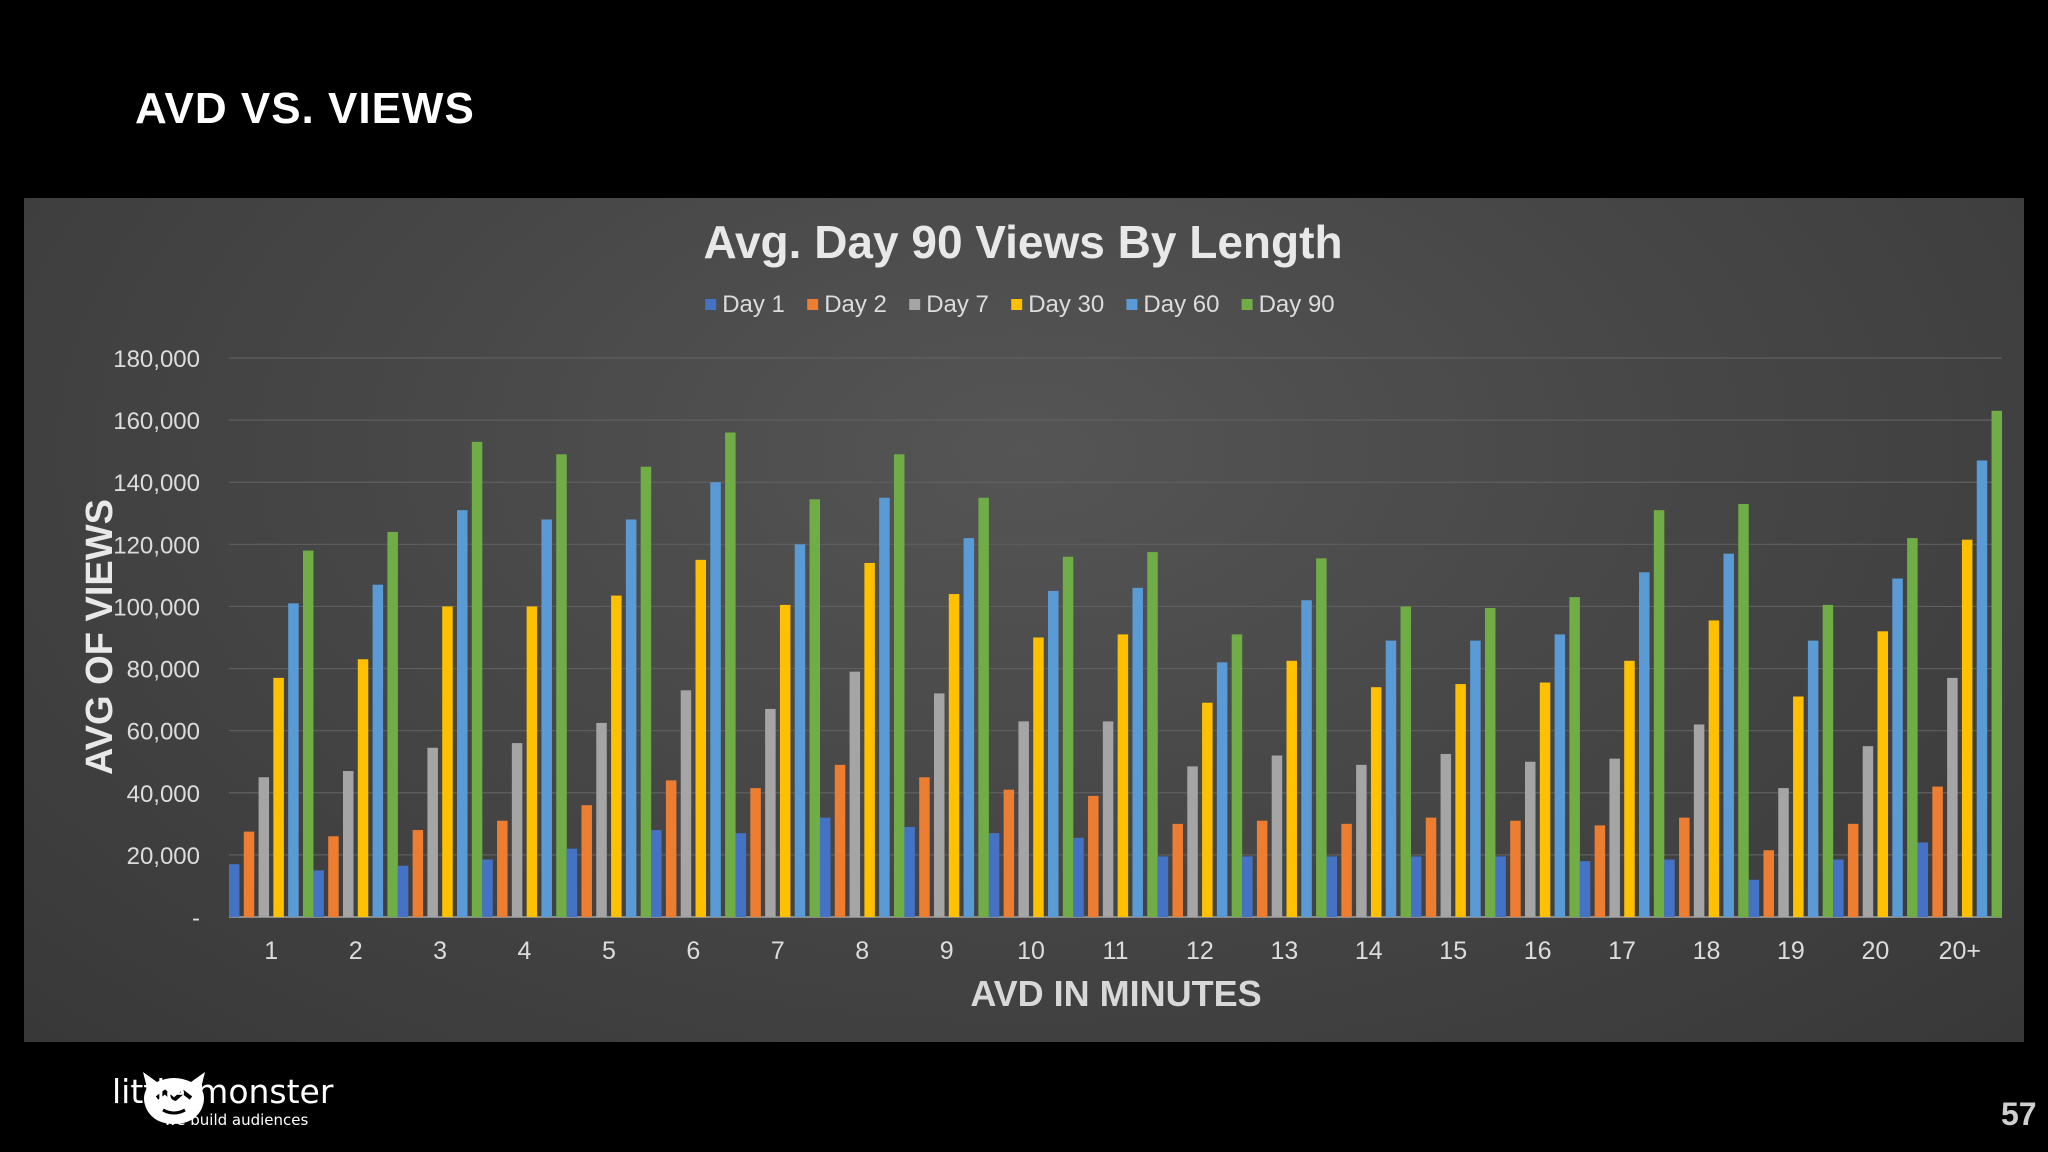  Describe the element at coordinates (1622, 951) in the screenshot. I see `x-tick-label: 17` at that location.